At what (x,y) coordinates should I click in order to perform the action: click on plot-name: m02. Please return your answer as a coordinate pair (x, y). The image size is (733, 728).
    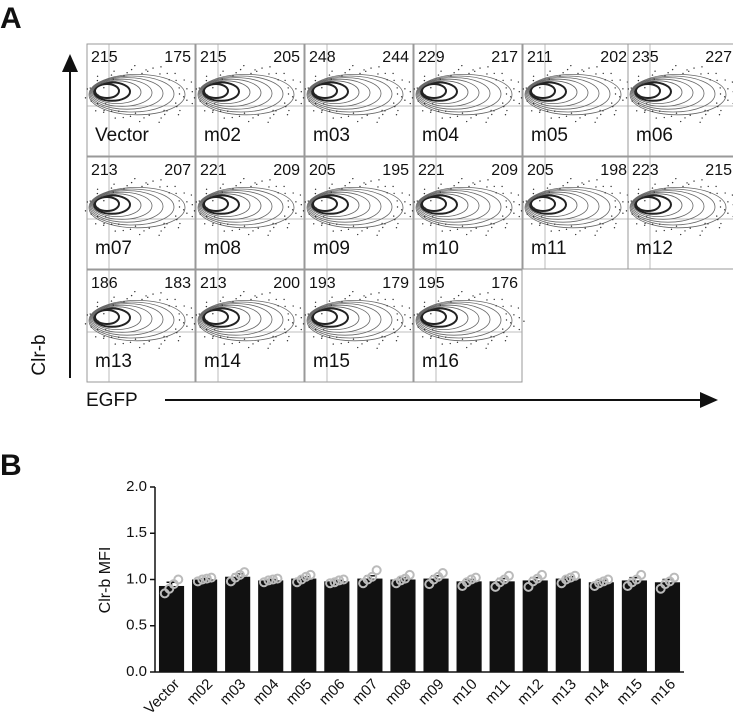
    Looking at the image, I should click on (222, 135).